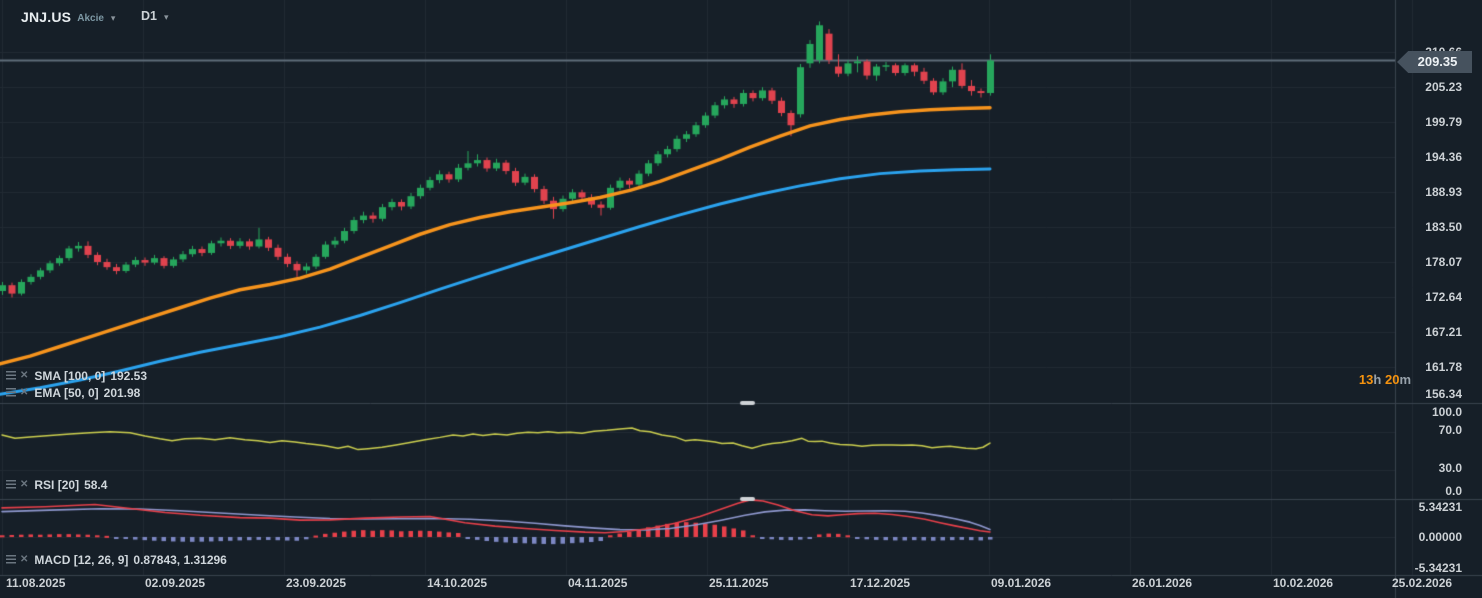 The width and height of the screenshot is (1482, 598). I want to click on candle-countdown-timer: 13h 20m, so click(1385, 379).